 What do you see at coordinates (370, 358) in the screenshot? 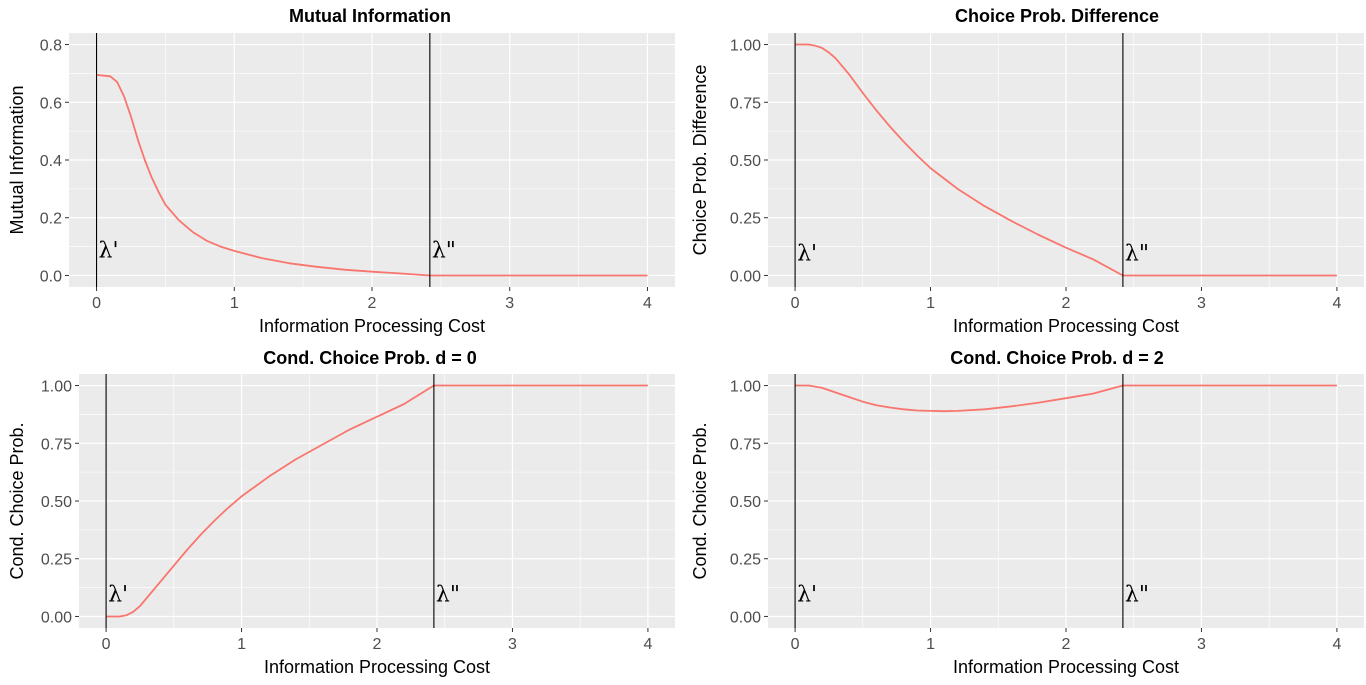
I see `panel-title: Cond. Choice Prob. d = 0` at bounding box center [370, 358].